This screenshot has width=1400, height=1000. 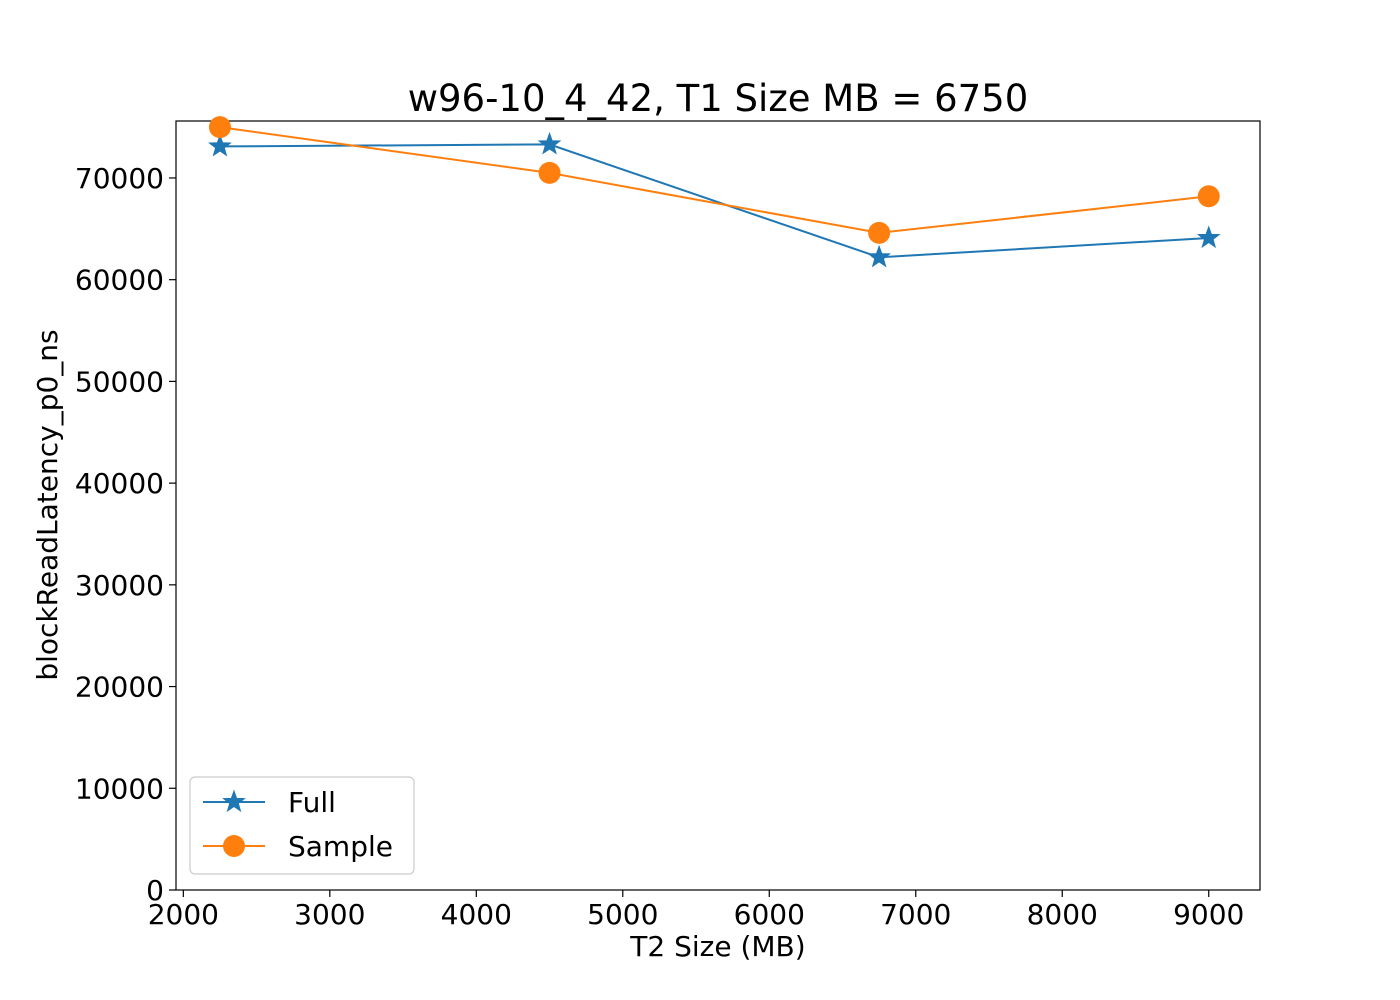 What do you see at coordinates (183, 914) in the screenshot?
I see `x-tick-label: 2000` at bounding box center [183, 914].